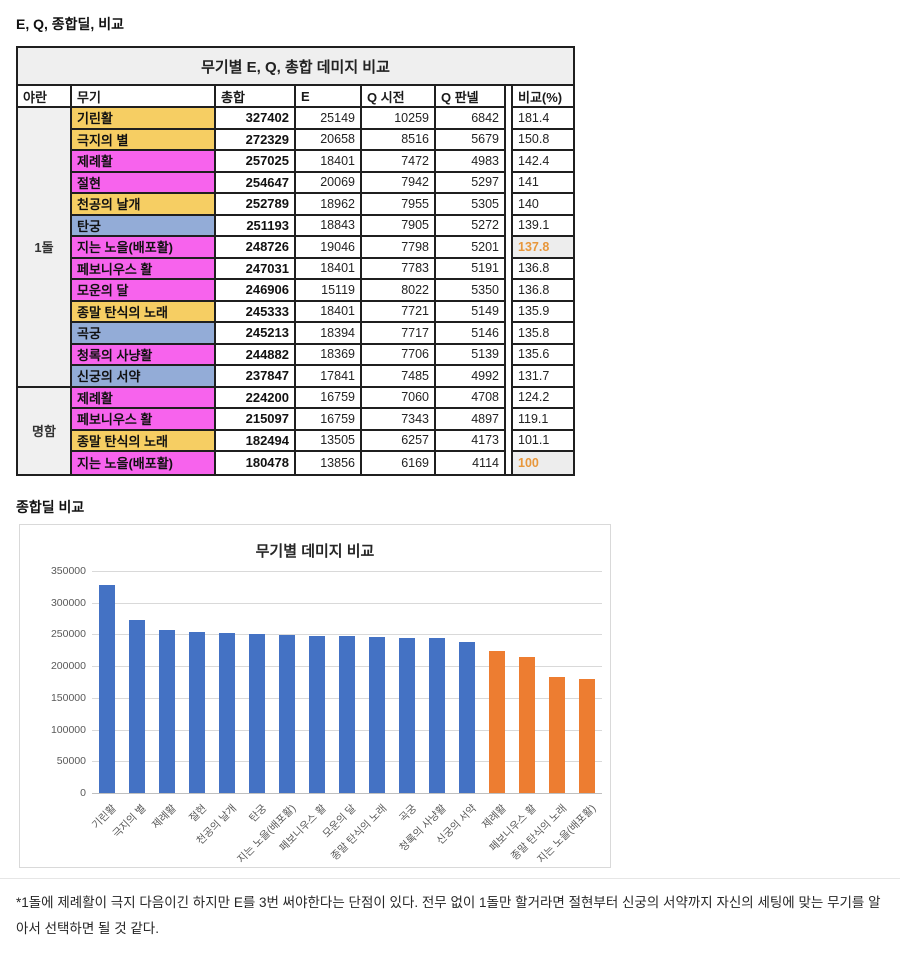 The height and width of the screenshot is (965, 900). What do you see at coordinates (347, 603) in the screenshot?
I see `chart-gridline` at bounding box center [347, 603].